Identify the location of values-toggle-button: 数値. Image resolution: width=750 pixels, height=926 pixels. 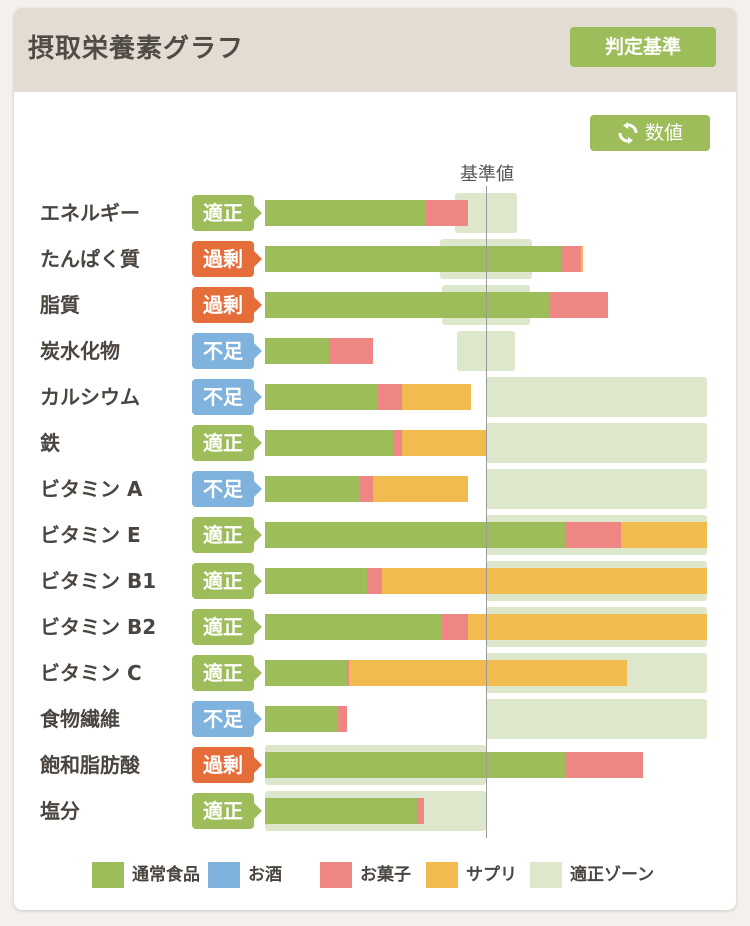
(650, 133).